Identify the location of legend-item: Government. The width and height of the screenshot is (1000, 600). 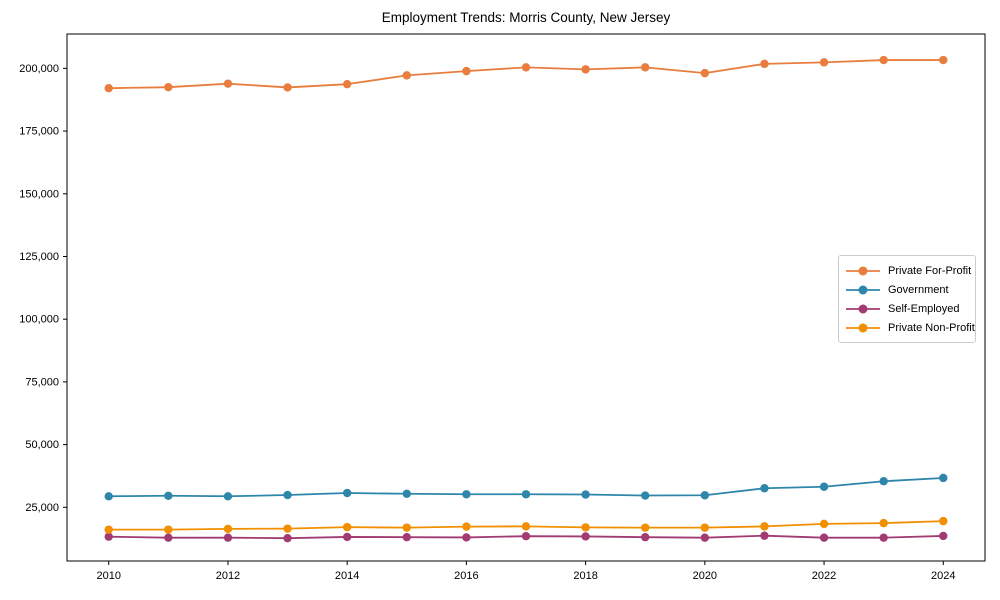
(905, 289).